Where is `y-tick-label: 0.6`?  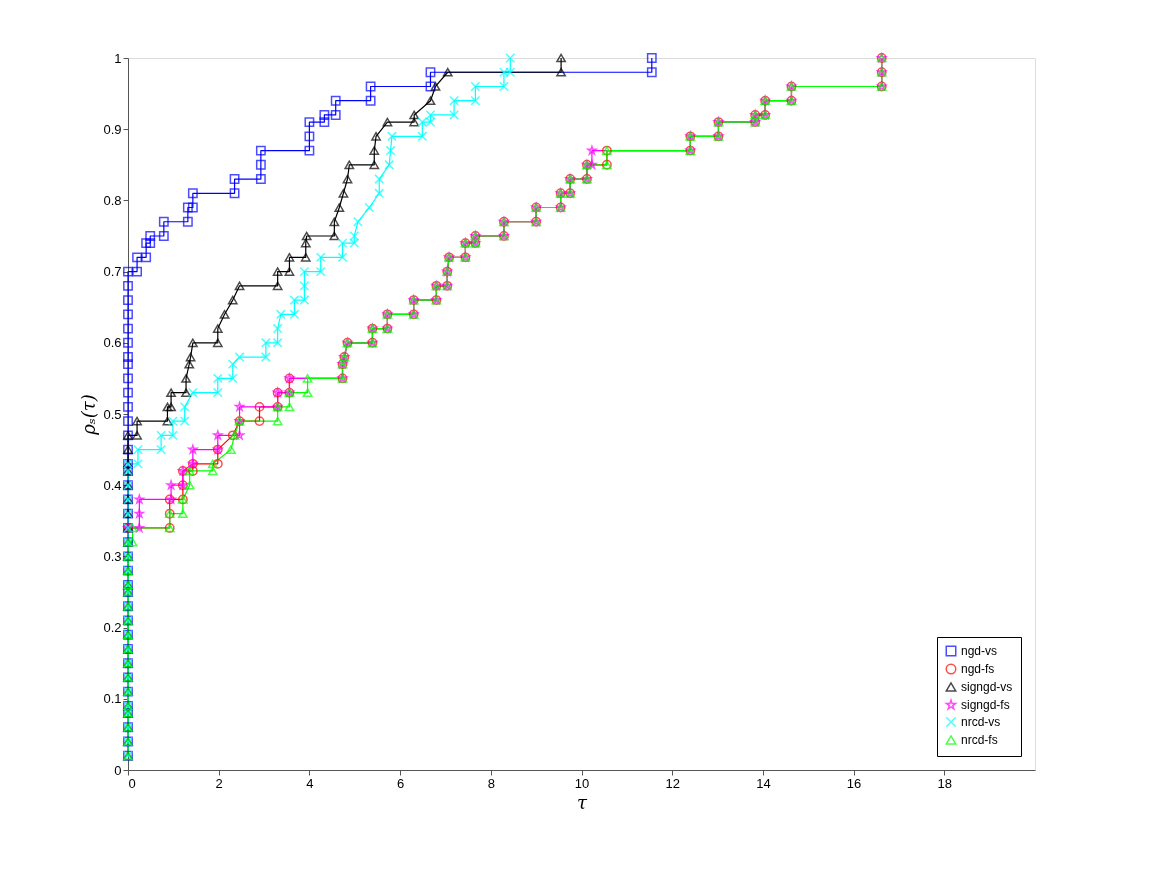 y-tick-label: 0.6 is located at coordinates (112, 343).